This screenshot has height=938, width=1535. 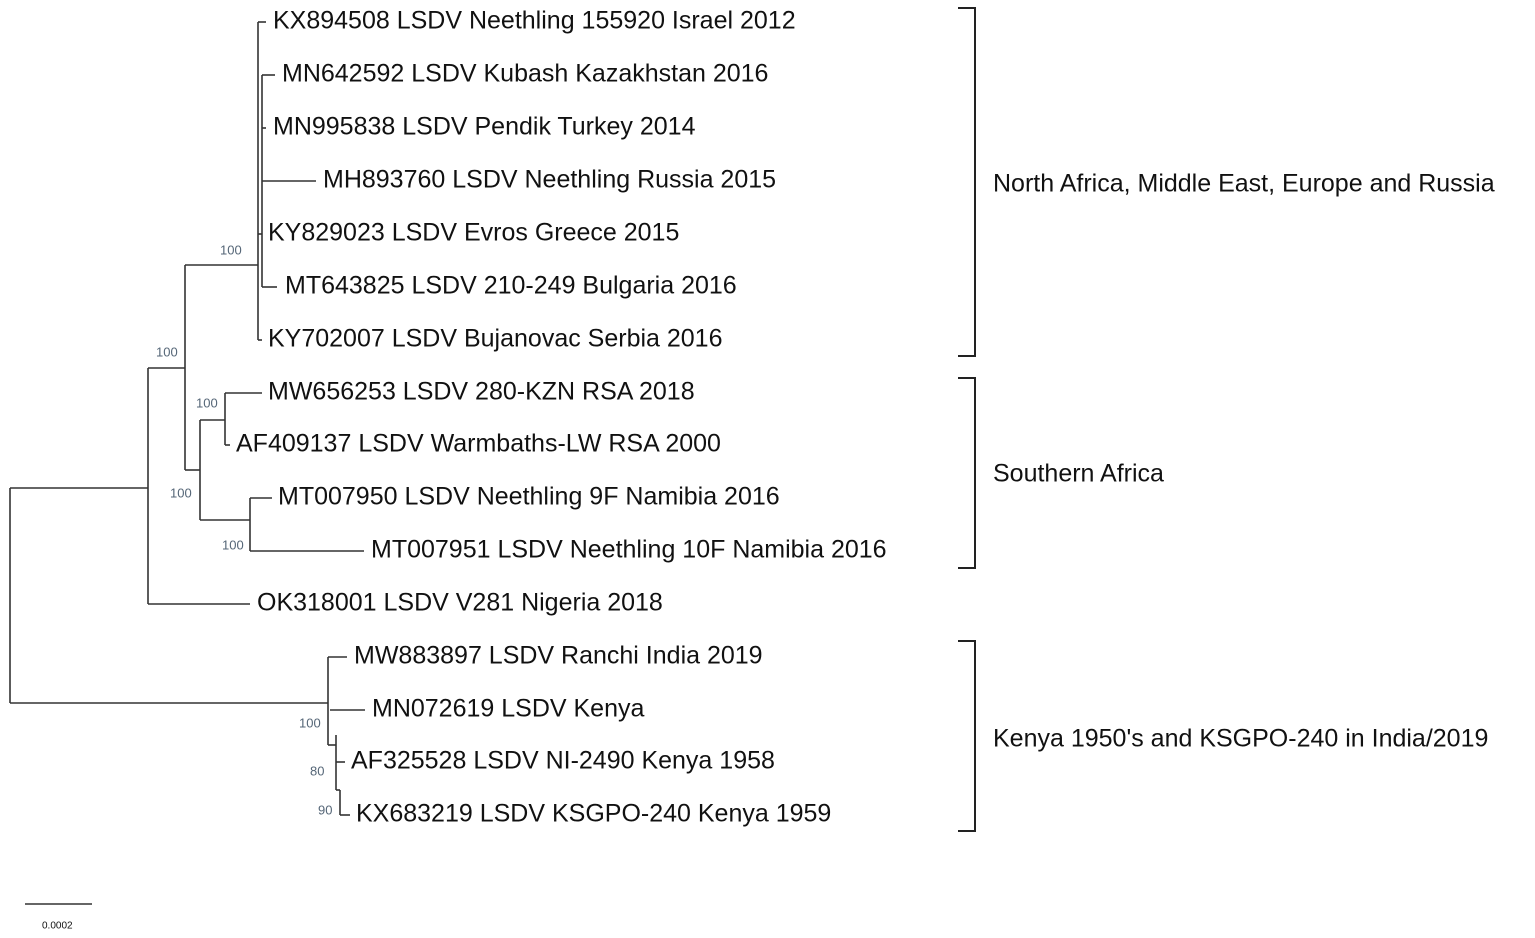 What do you see at coordinates (1078, 474) in the screenshot?
I see `clade-label: Southern Africa` at bounding box center [1078, 474].